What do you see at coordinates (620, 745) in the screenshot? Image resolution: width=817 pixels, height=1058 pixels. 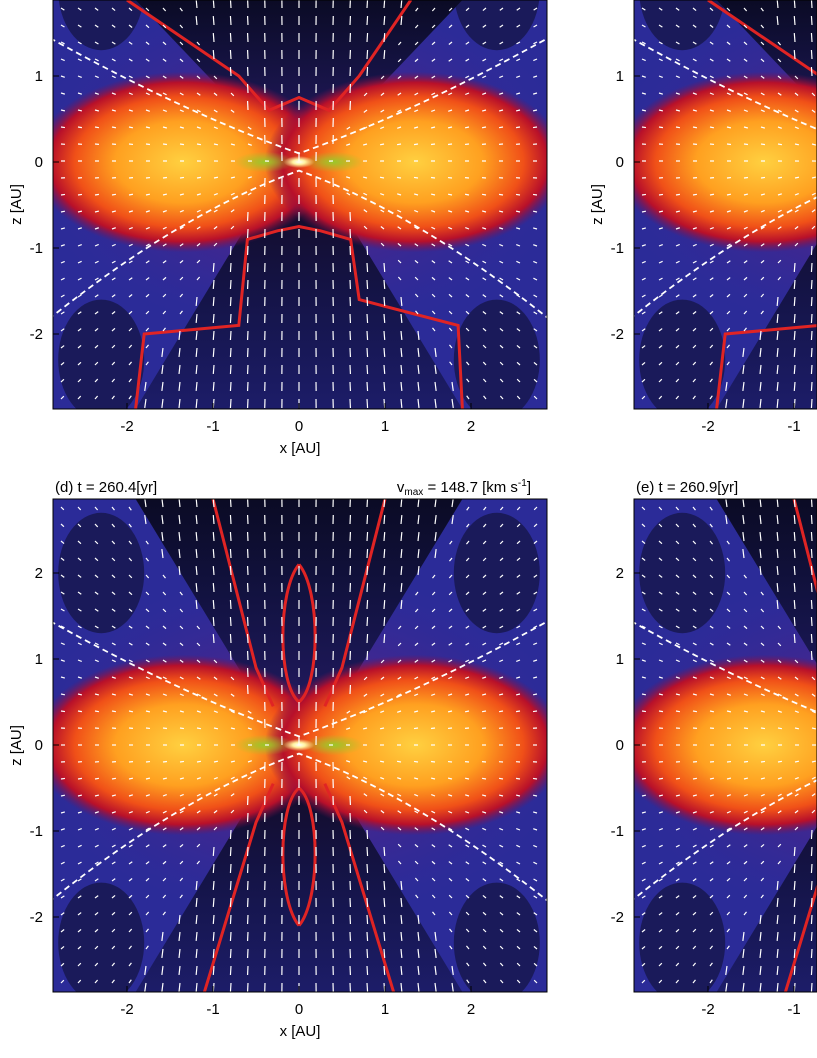 I see `y-tick-label: 0` at bounding box center [620, 745].